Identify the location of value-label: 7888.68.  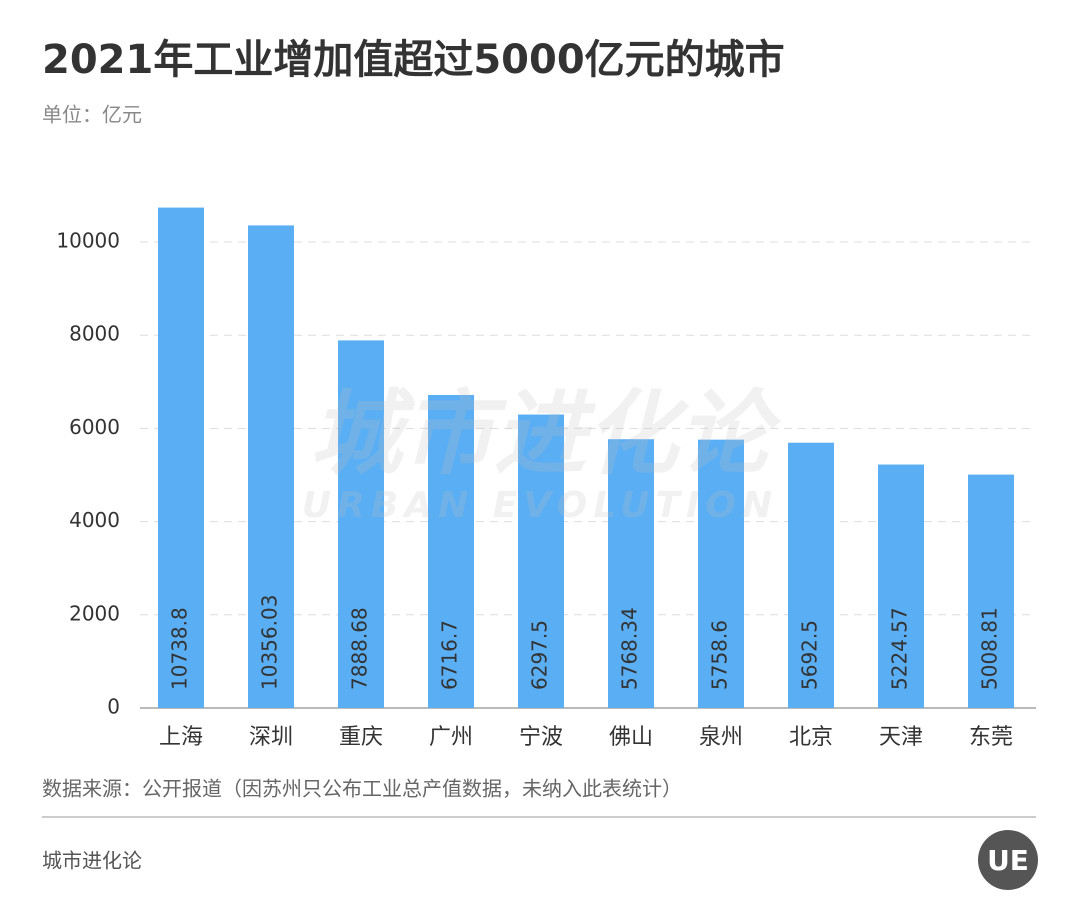
(360, 648).